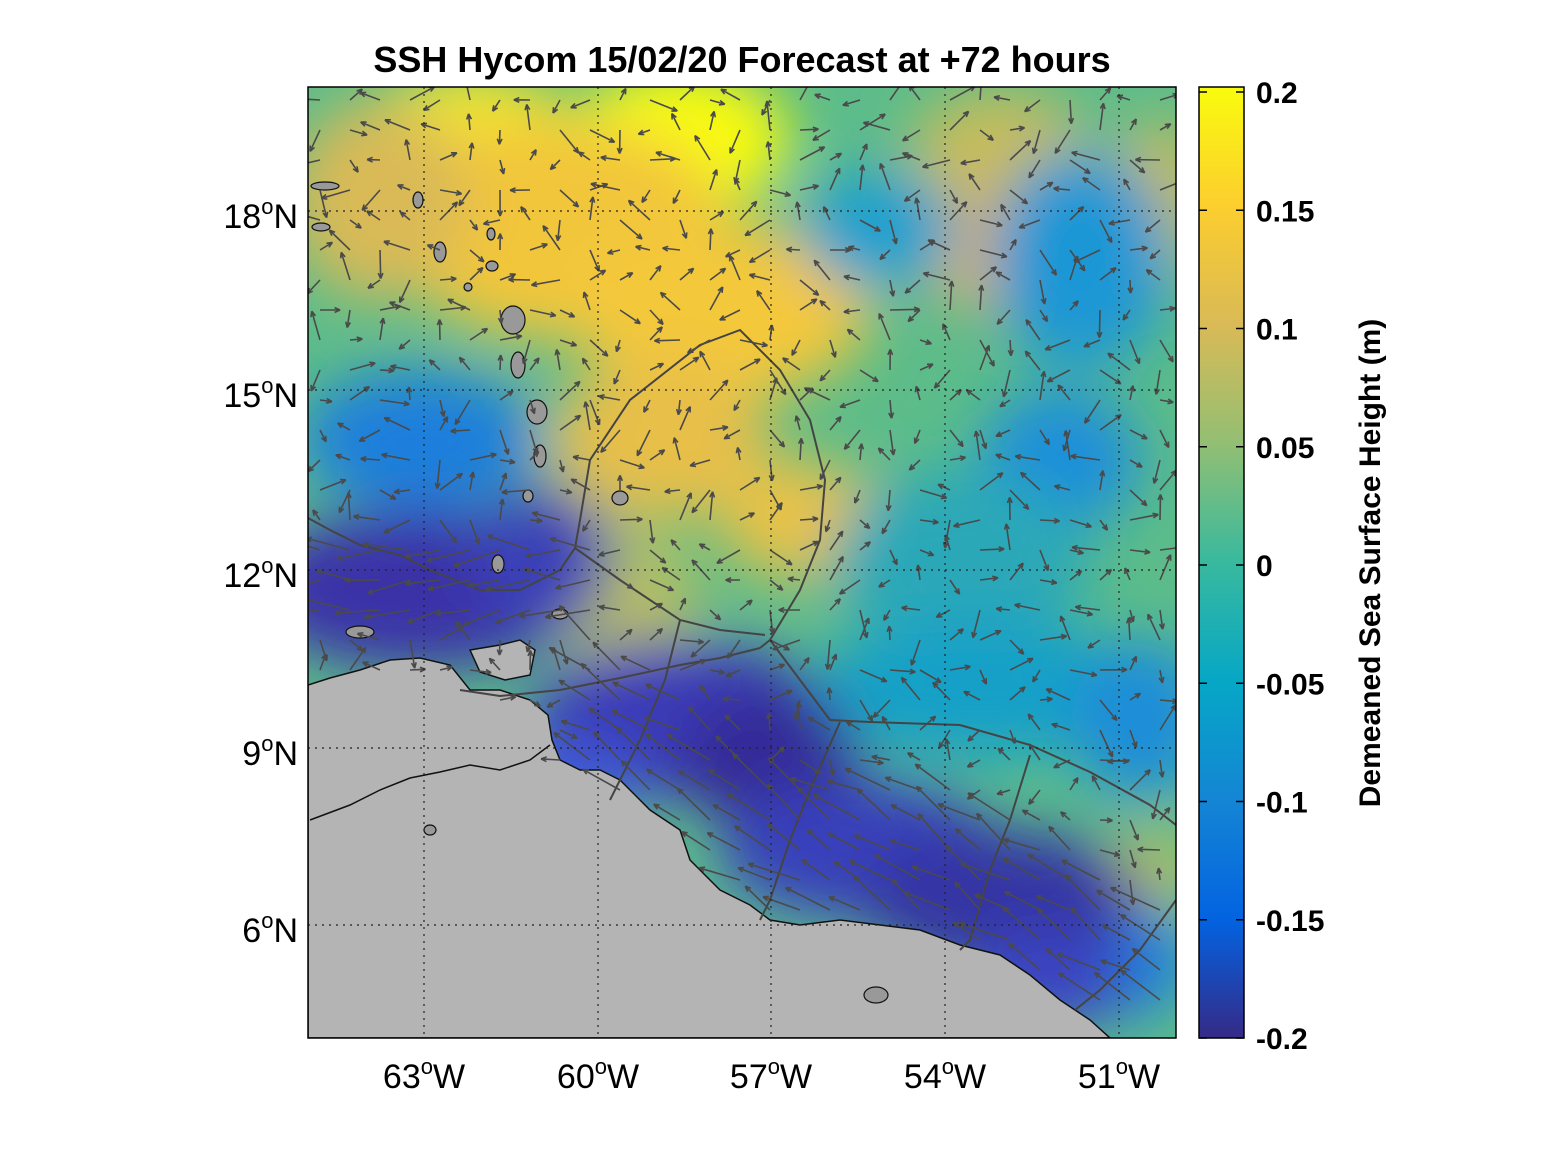 This screenshot has width=1556, height=1167. Describe the element at coordinates (741, 59) in the screenshot. I see `chart-title: SSH Hycom 15/02/20 Forecast at +72 hours` at that location.